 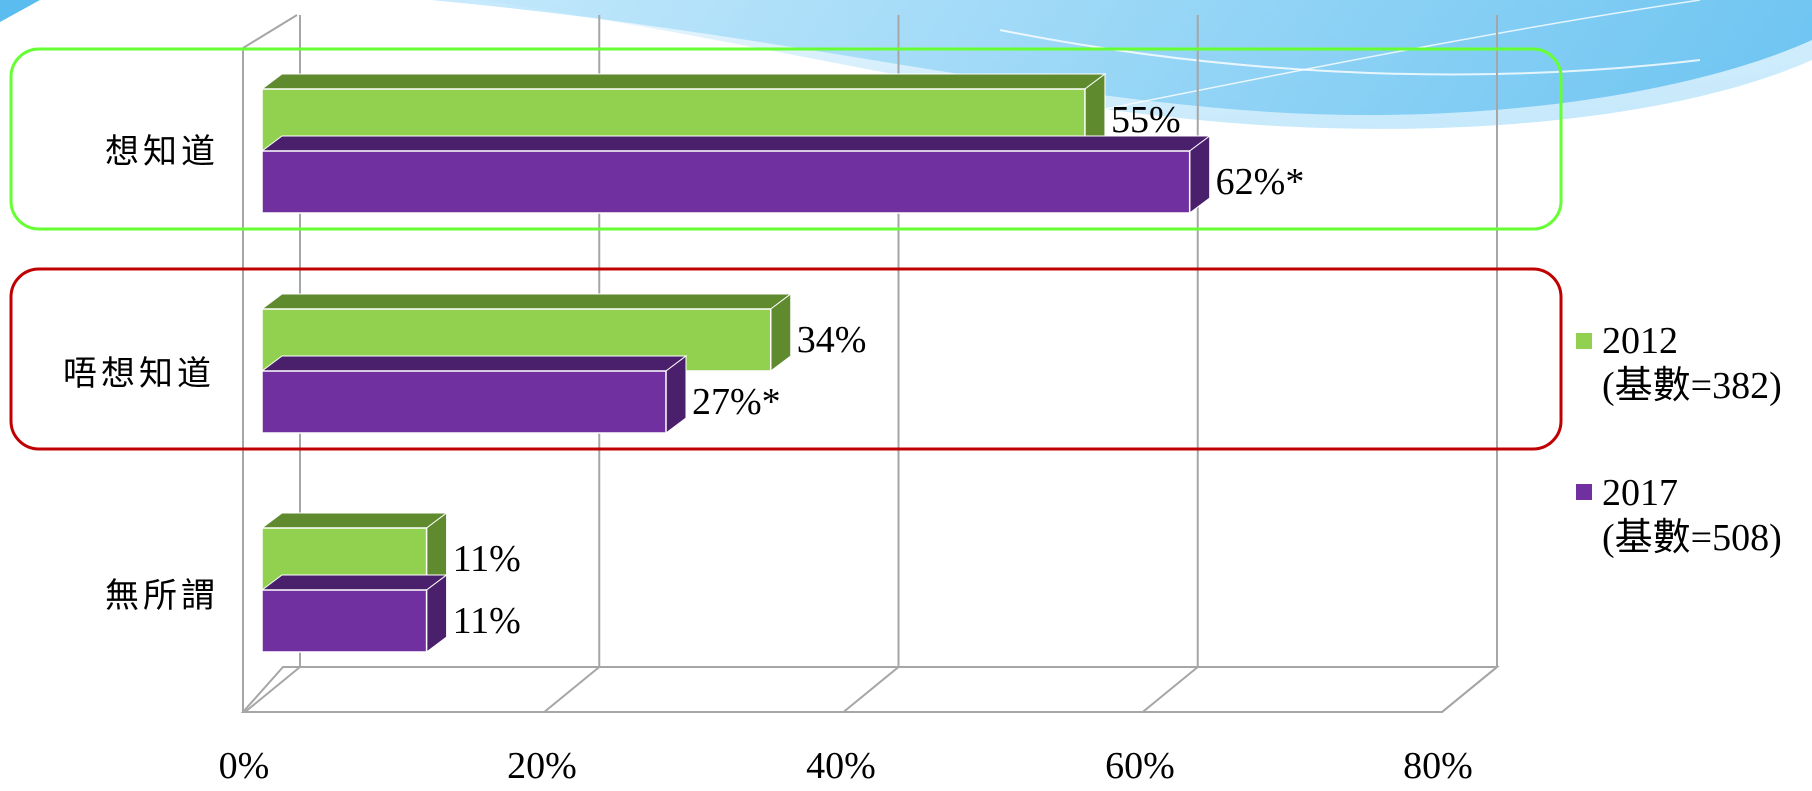 I want to click on category-label: 想知道, so click(x=162, y=152).